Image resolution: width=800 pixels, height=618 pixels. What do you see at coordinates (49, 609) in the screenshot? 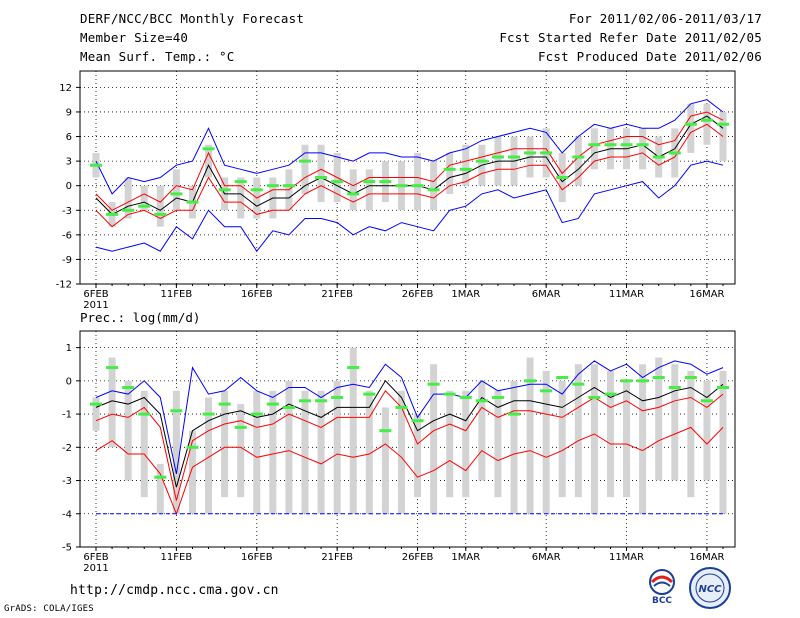
I see `grads-credit: GrADS: COLA/IGES` at bounding box center [49, 609].